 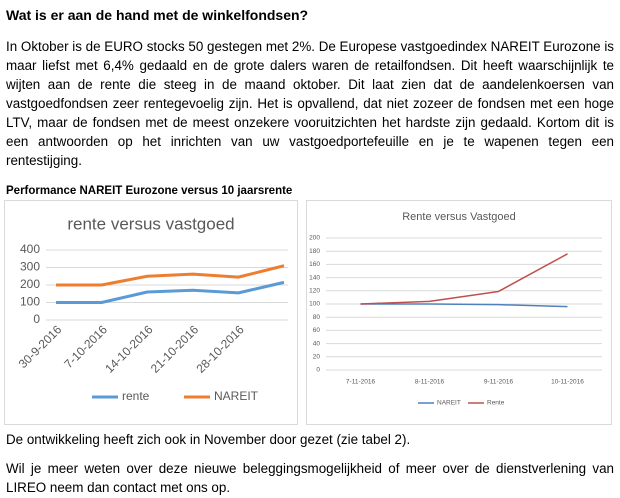 I want to click on x-tick-label: 8-11-2016, so click(x=430, y=382).